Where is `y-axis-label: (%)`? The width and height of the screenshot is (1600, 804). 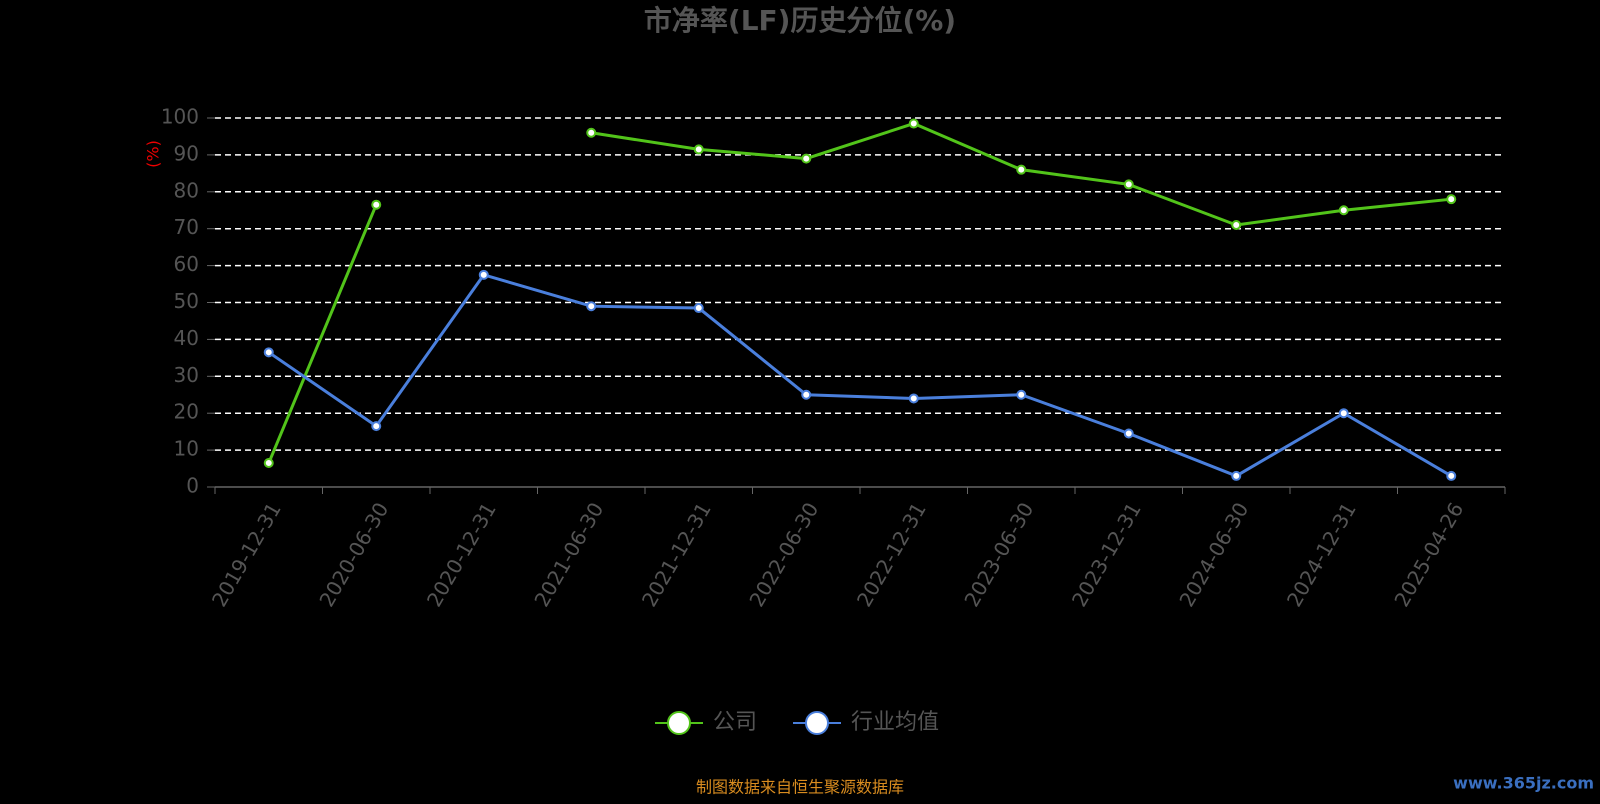
y-axis-label: (%) is located at coordinates (153, 154).